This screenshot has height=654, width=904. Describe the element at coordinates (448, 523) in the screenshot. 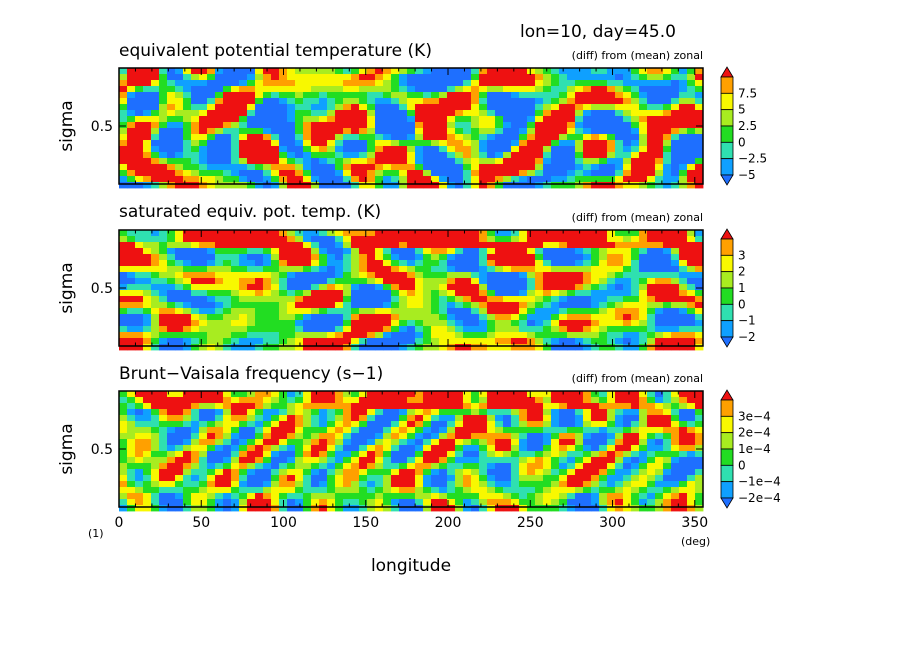

I see `x-tick-label: 200` at that location.